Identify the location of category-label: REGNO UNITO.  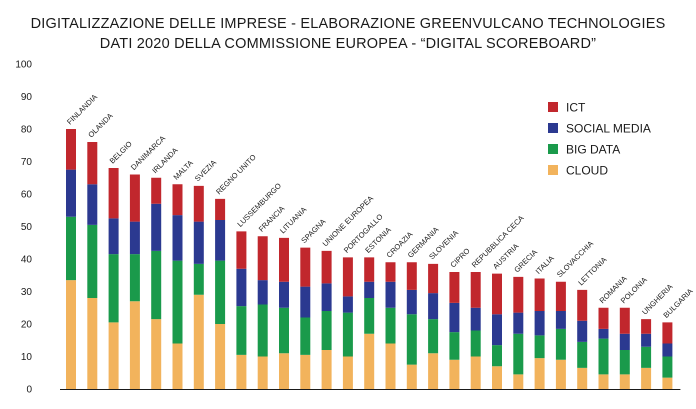
(236, 174).